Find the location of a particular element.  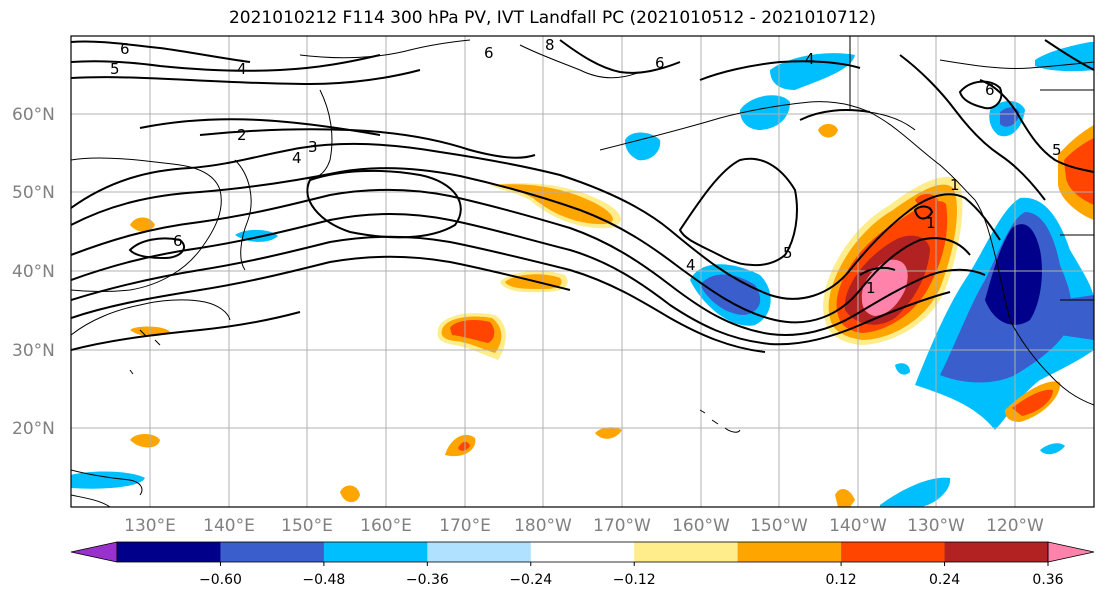

lon-label: 150°W is located at coordinates (779, 526).